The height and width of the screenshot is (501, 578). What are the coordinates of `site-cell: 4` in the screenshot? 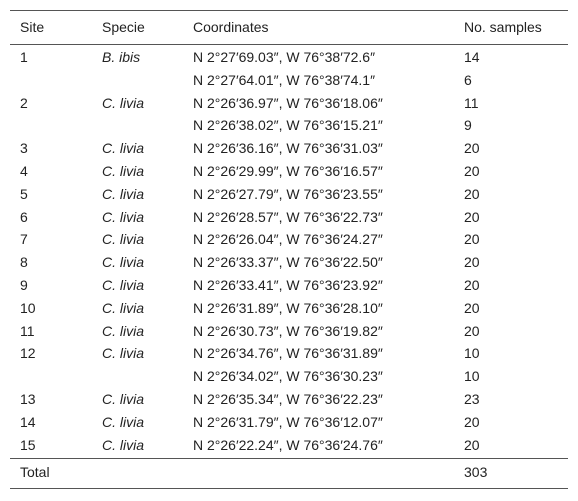 It's located at (24, 171).